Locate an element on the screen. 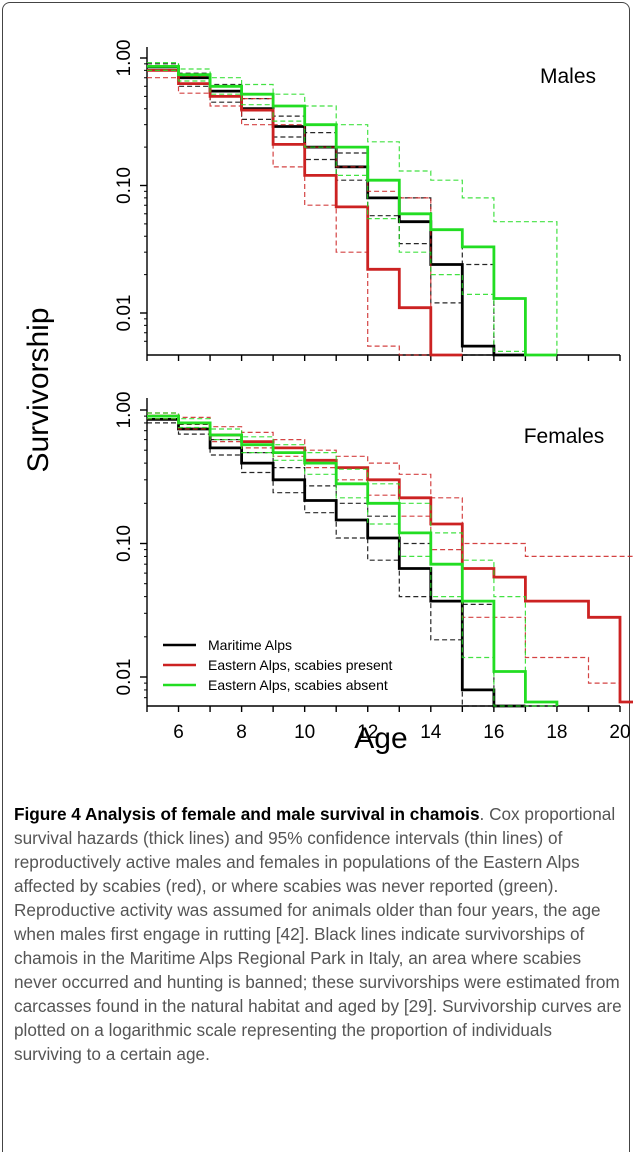 Image resolution: width=633 pixels, height=1152 pixels. x-tick-label: 10 is located at coordinates (304, 732).